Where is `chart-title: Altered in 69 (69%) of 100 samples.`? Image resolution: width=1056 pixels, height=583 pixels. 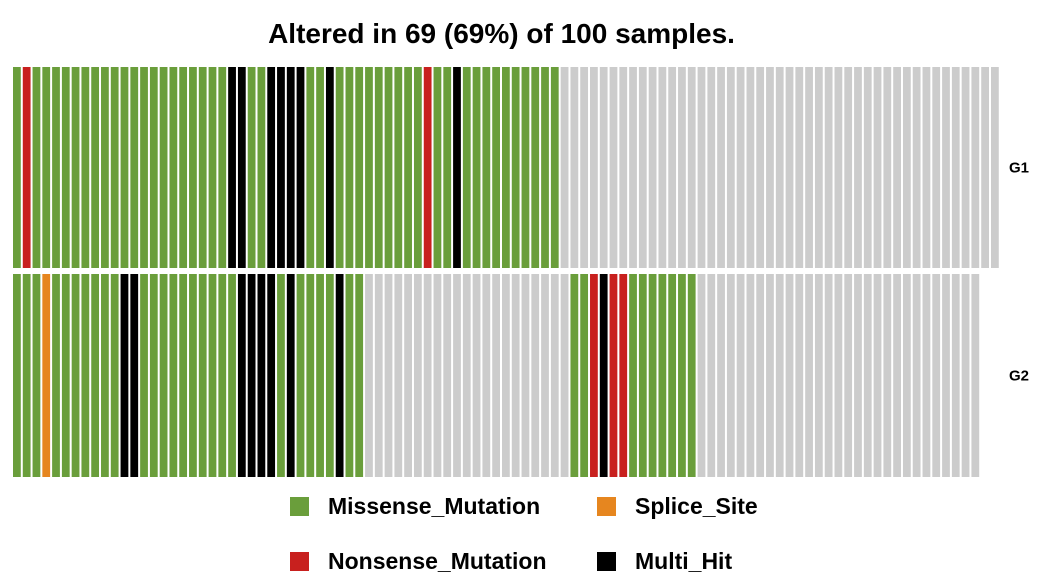 chart-title: Altered in 69 (69%) of 100 samples. is located at coordinates (501, 33).